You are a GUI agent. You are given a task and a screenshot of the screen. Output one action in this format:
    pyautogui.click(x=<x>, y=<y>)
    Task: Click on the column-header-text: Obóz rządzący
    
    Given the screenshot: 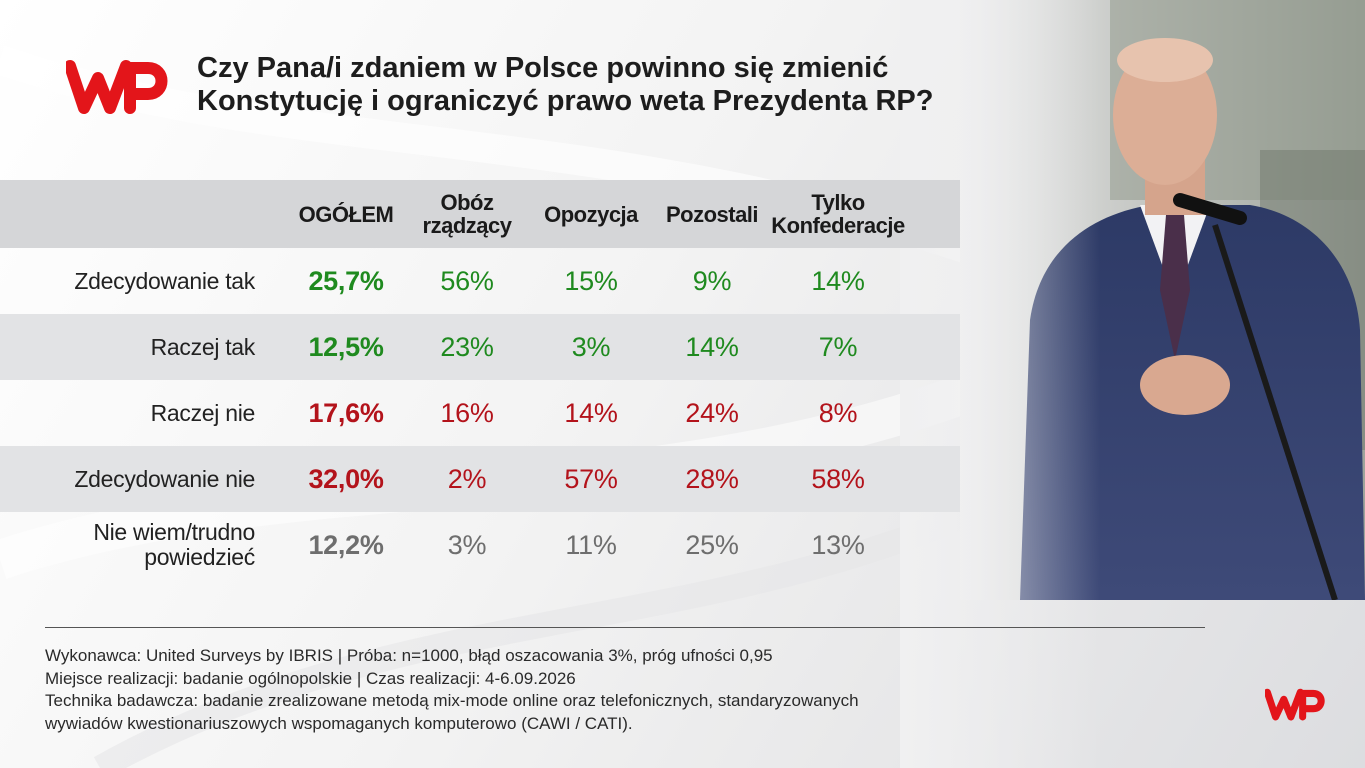 What is the action you would take?
    pyautogui.click(x=467, y=214)
    